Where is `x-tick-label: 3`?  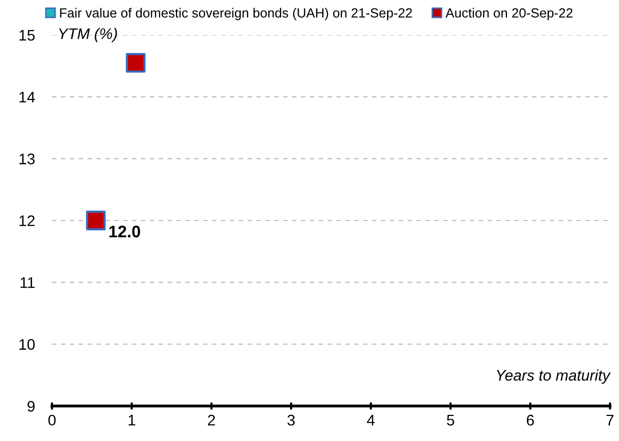 x-tick-label: 3 is located at coordinates (291, 420).